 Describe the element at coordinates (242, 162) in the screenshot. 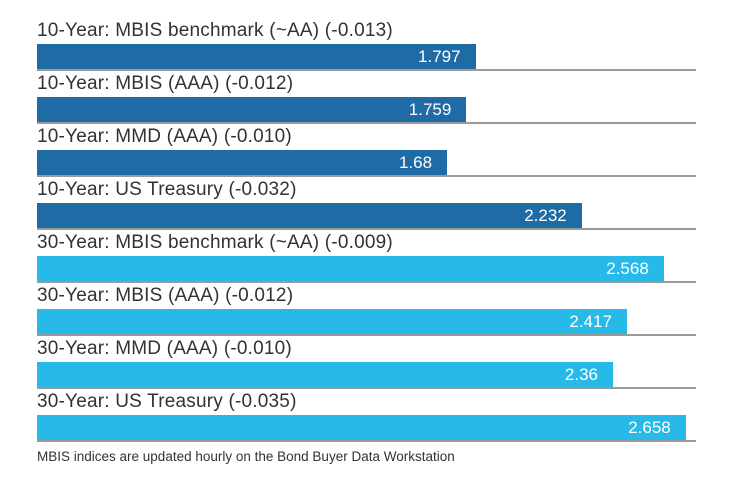

I see `bar: 1.68` at that location.